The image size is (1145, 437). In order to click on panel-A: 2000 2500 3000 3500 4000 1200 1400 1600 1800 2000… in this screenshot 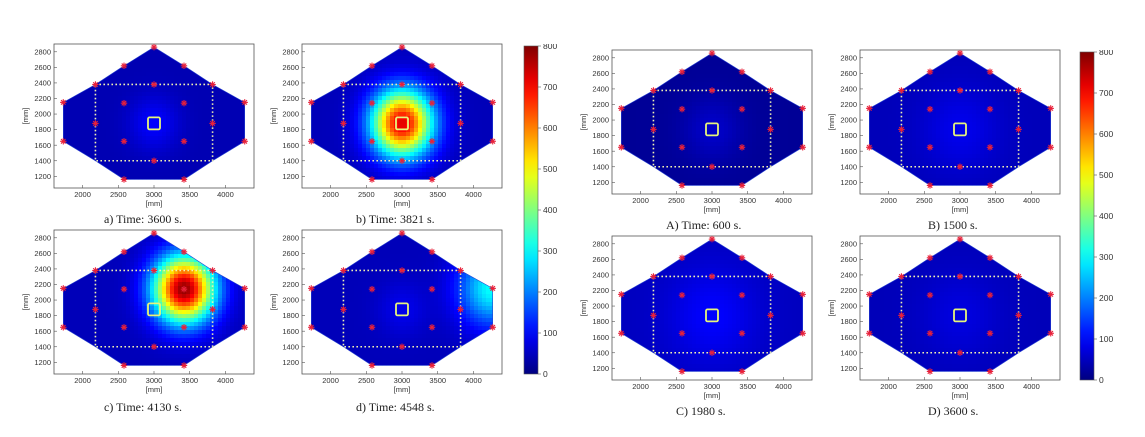, I will do `click(698, 132)`.